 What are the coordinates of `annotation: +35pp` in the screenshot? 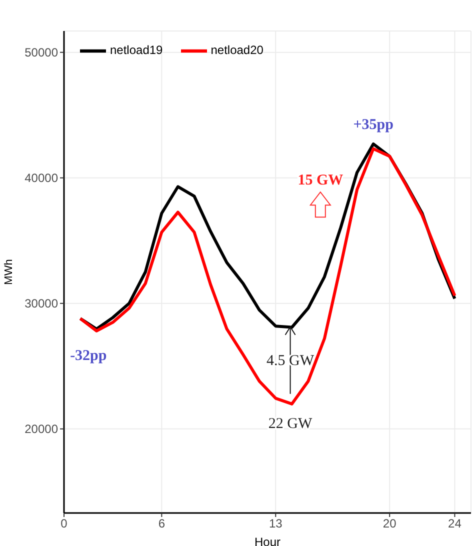 It's located at (373, 125).